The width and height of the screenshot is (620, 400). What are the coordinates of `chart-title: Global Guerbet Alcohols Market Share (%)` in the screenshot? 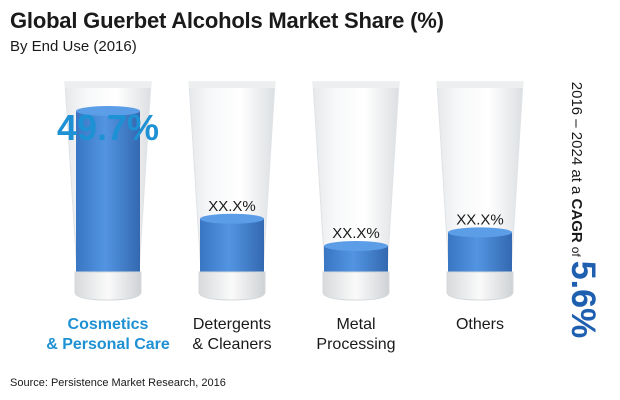 It's located at (227, 20).